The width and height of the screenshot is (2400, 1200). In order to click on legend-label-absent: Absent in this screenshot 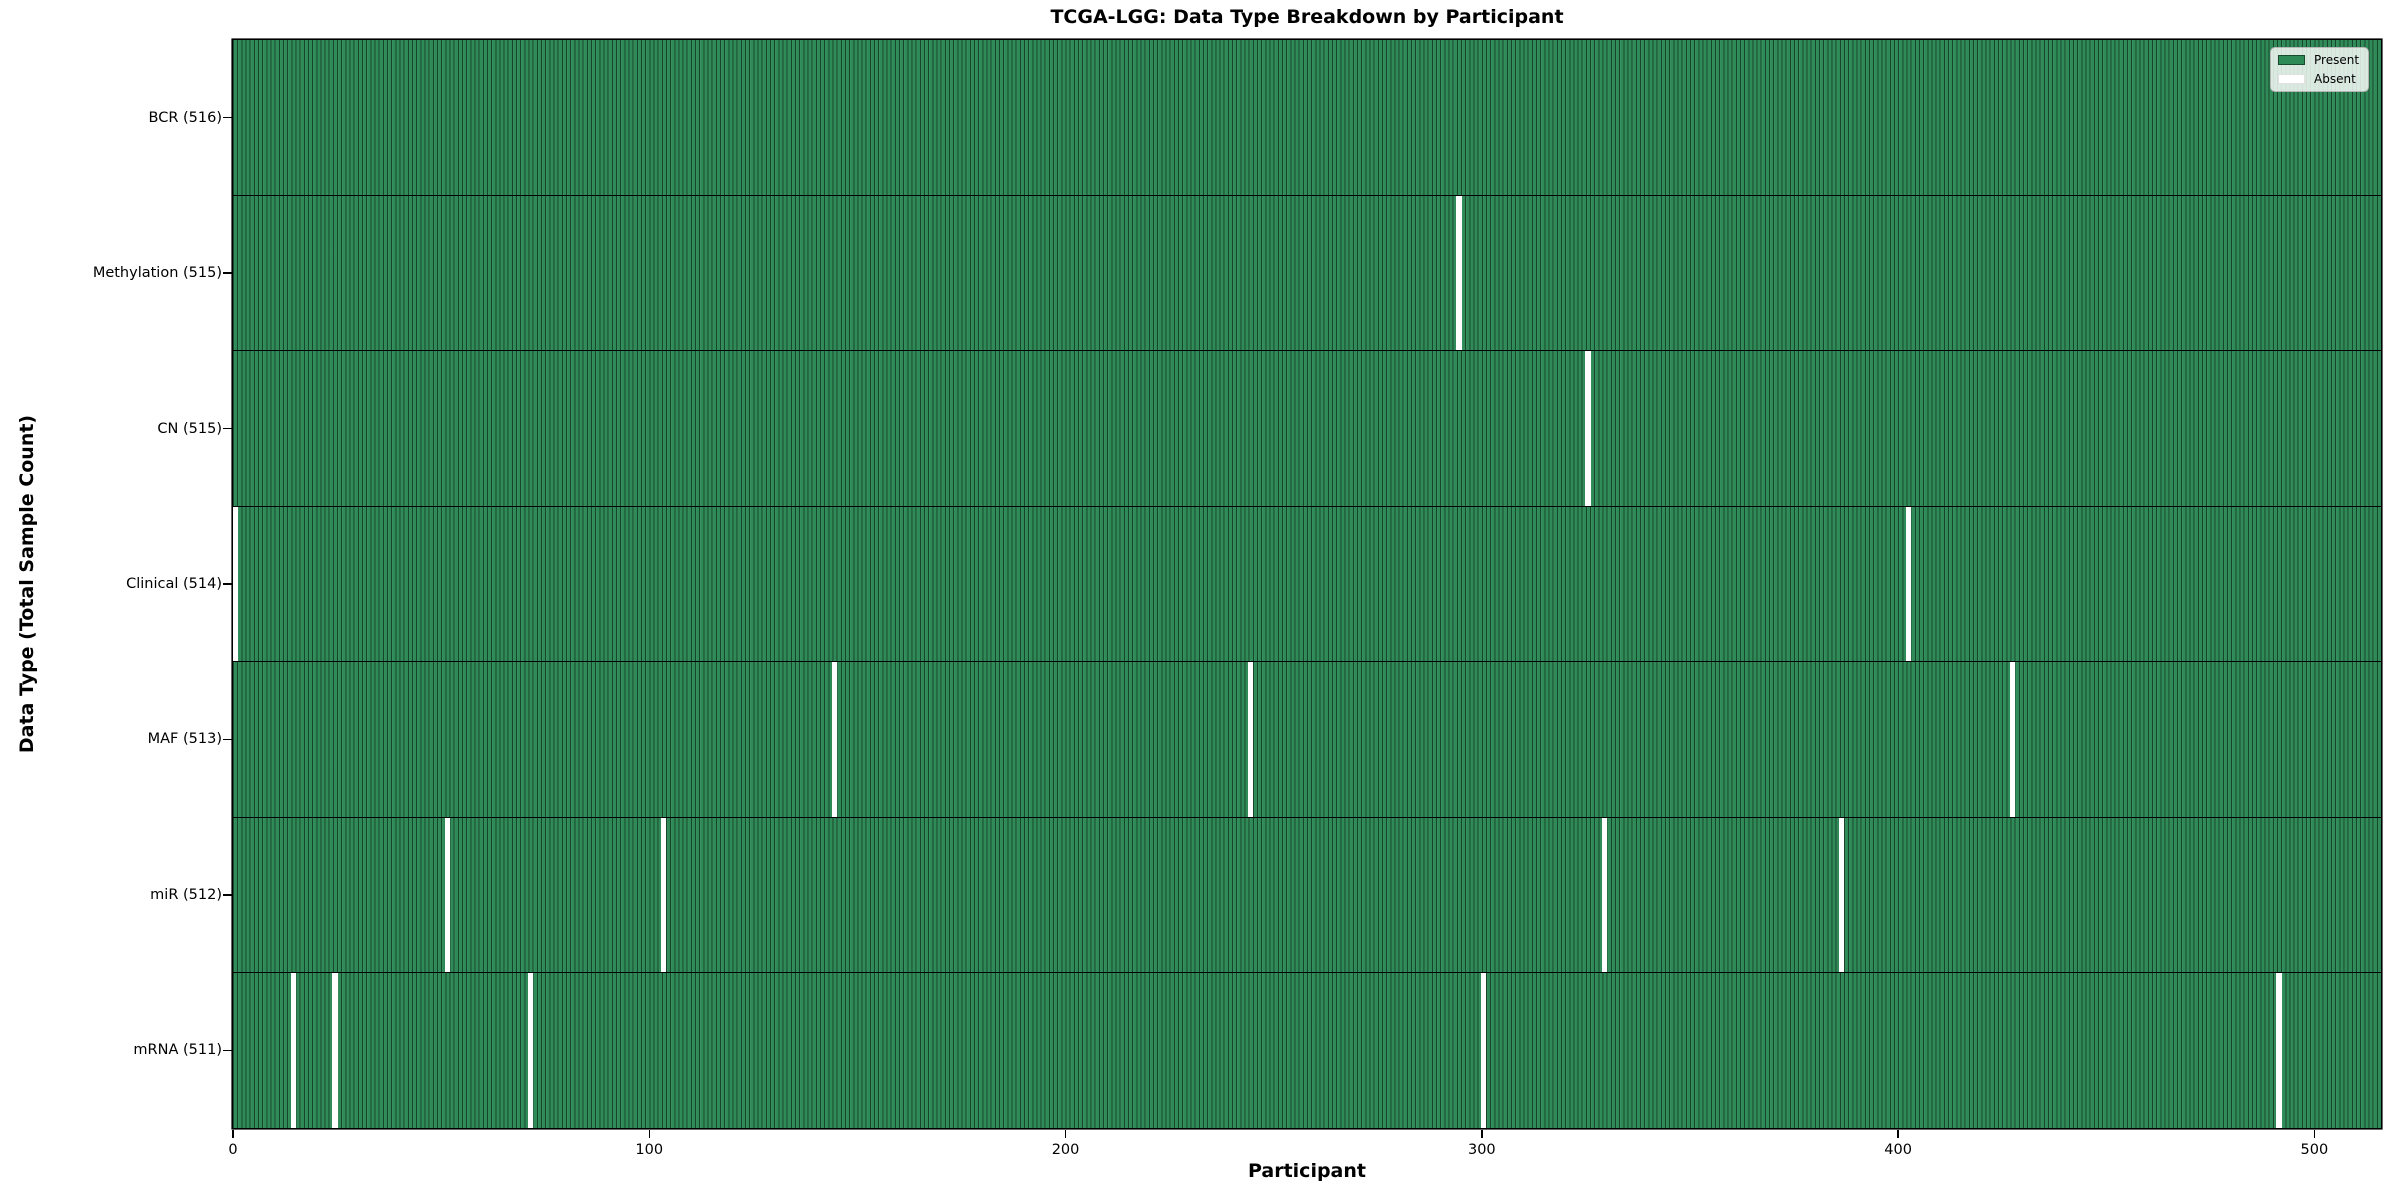, I will do `click(2335, 79)`.